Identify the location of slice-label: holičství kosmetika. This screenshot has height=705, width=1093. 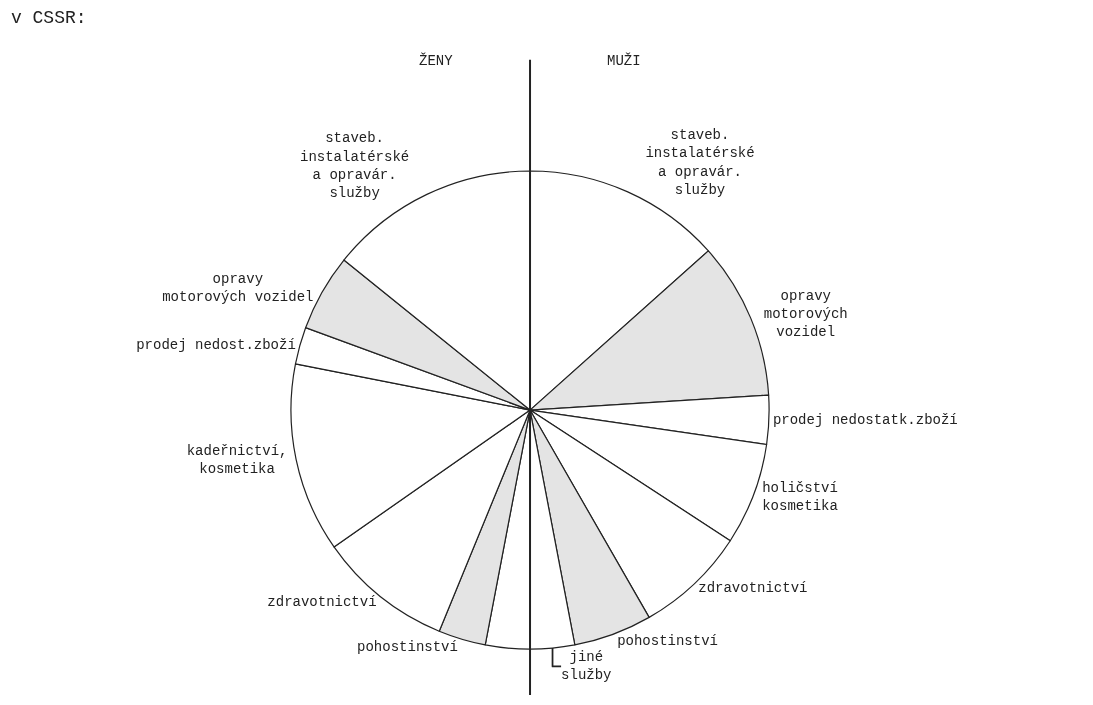
(800, 496).